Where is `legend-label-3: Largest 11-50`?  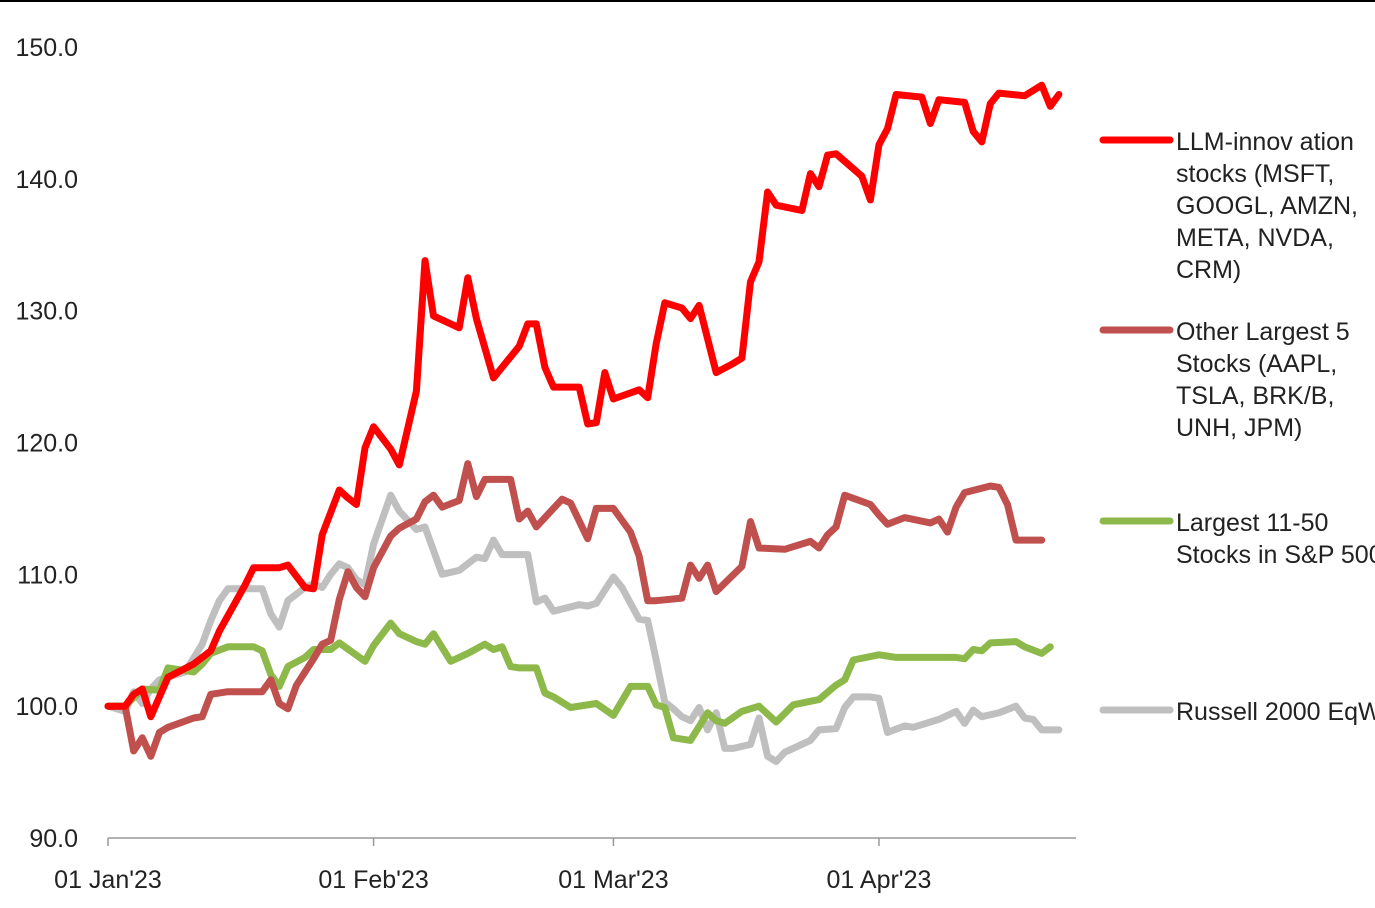 legend-label-3: Largest 11-50 is located at coordinates (1252, 523).